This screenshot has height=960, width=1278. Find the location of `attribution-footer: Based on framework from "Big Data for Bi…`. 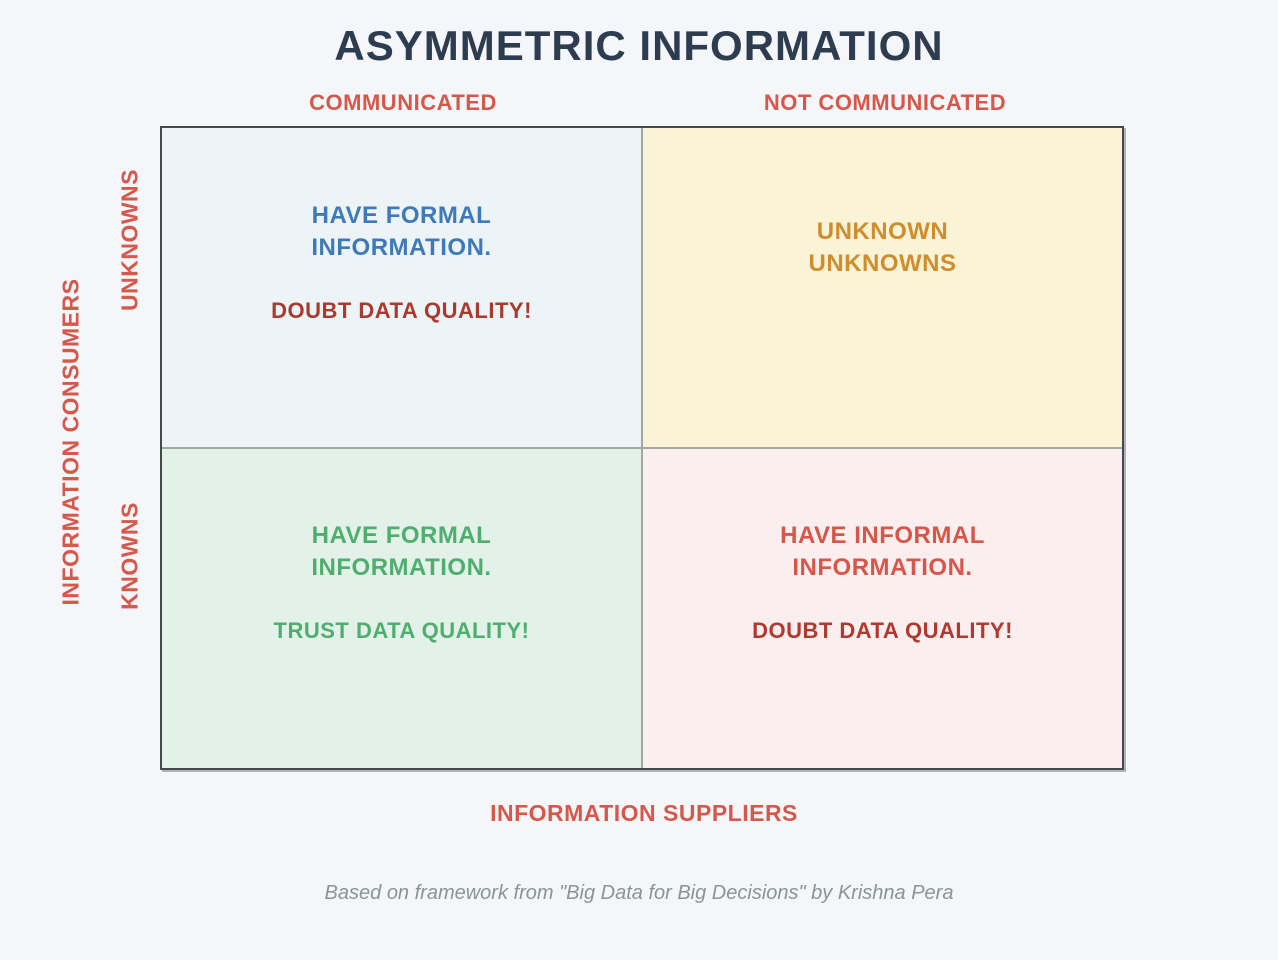

attribution-footer: Based on framework from "Big Data for Bi… is located at coordinates (639, 893).